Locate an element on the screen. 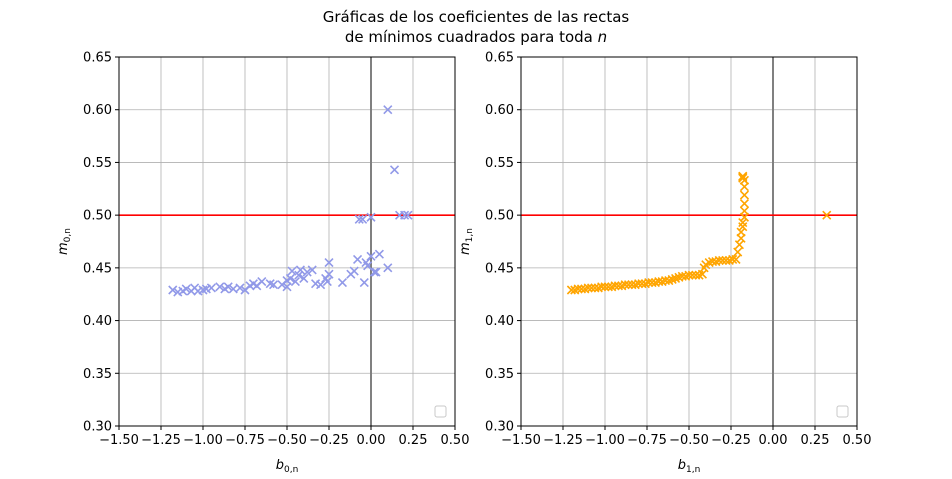 The image size is (952, 479). x-axis-label-subscript: 0,n is located at coordinates (291, 470).